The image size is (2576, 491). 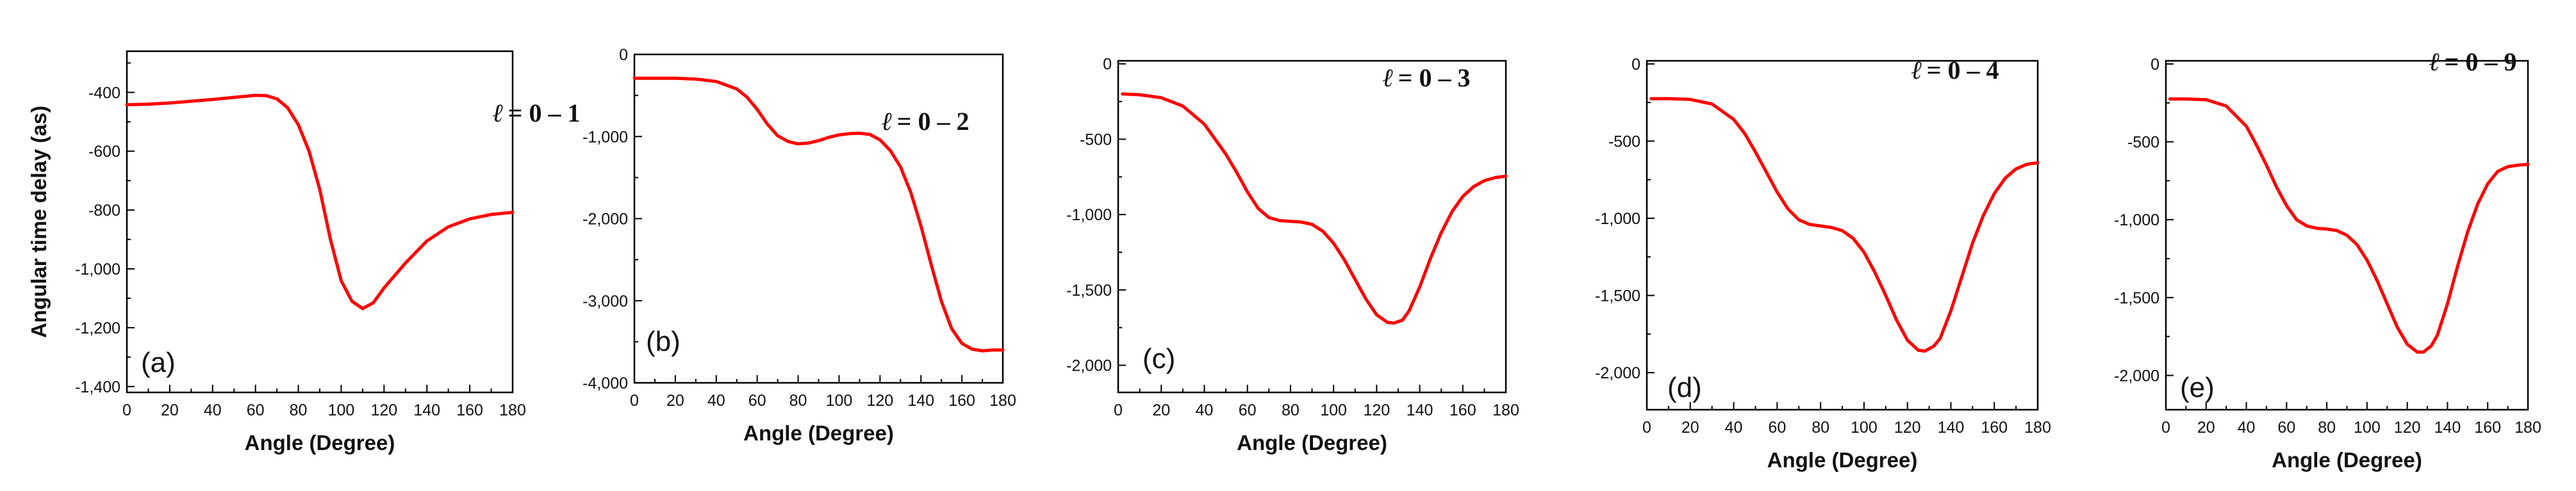 I want to click on ell-range-annotation: ℓ = 0 – 9, so click(x=2472, y=62).